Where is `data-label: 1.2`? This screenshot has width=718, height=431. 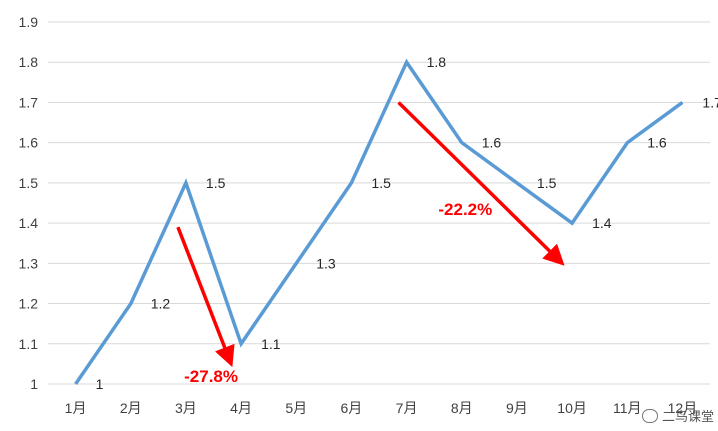 data-label: 1.2 is located at coordinates (161, 304).